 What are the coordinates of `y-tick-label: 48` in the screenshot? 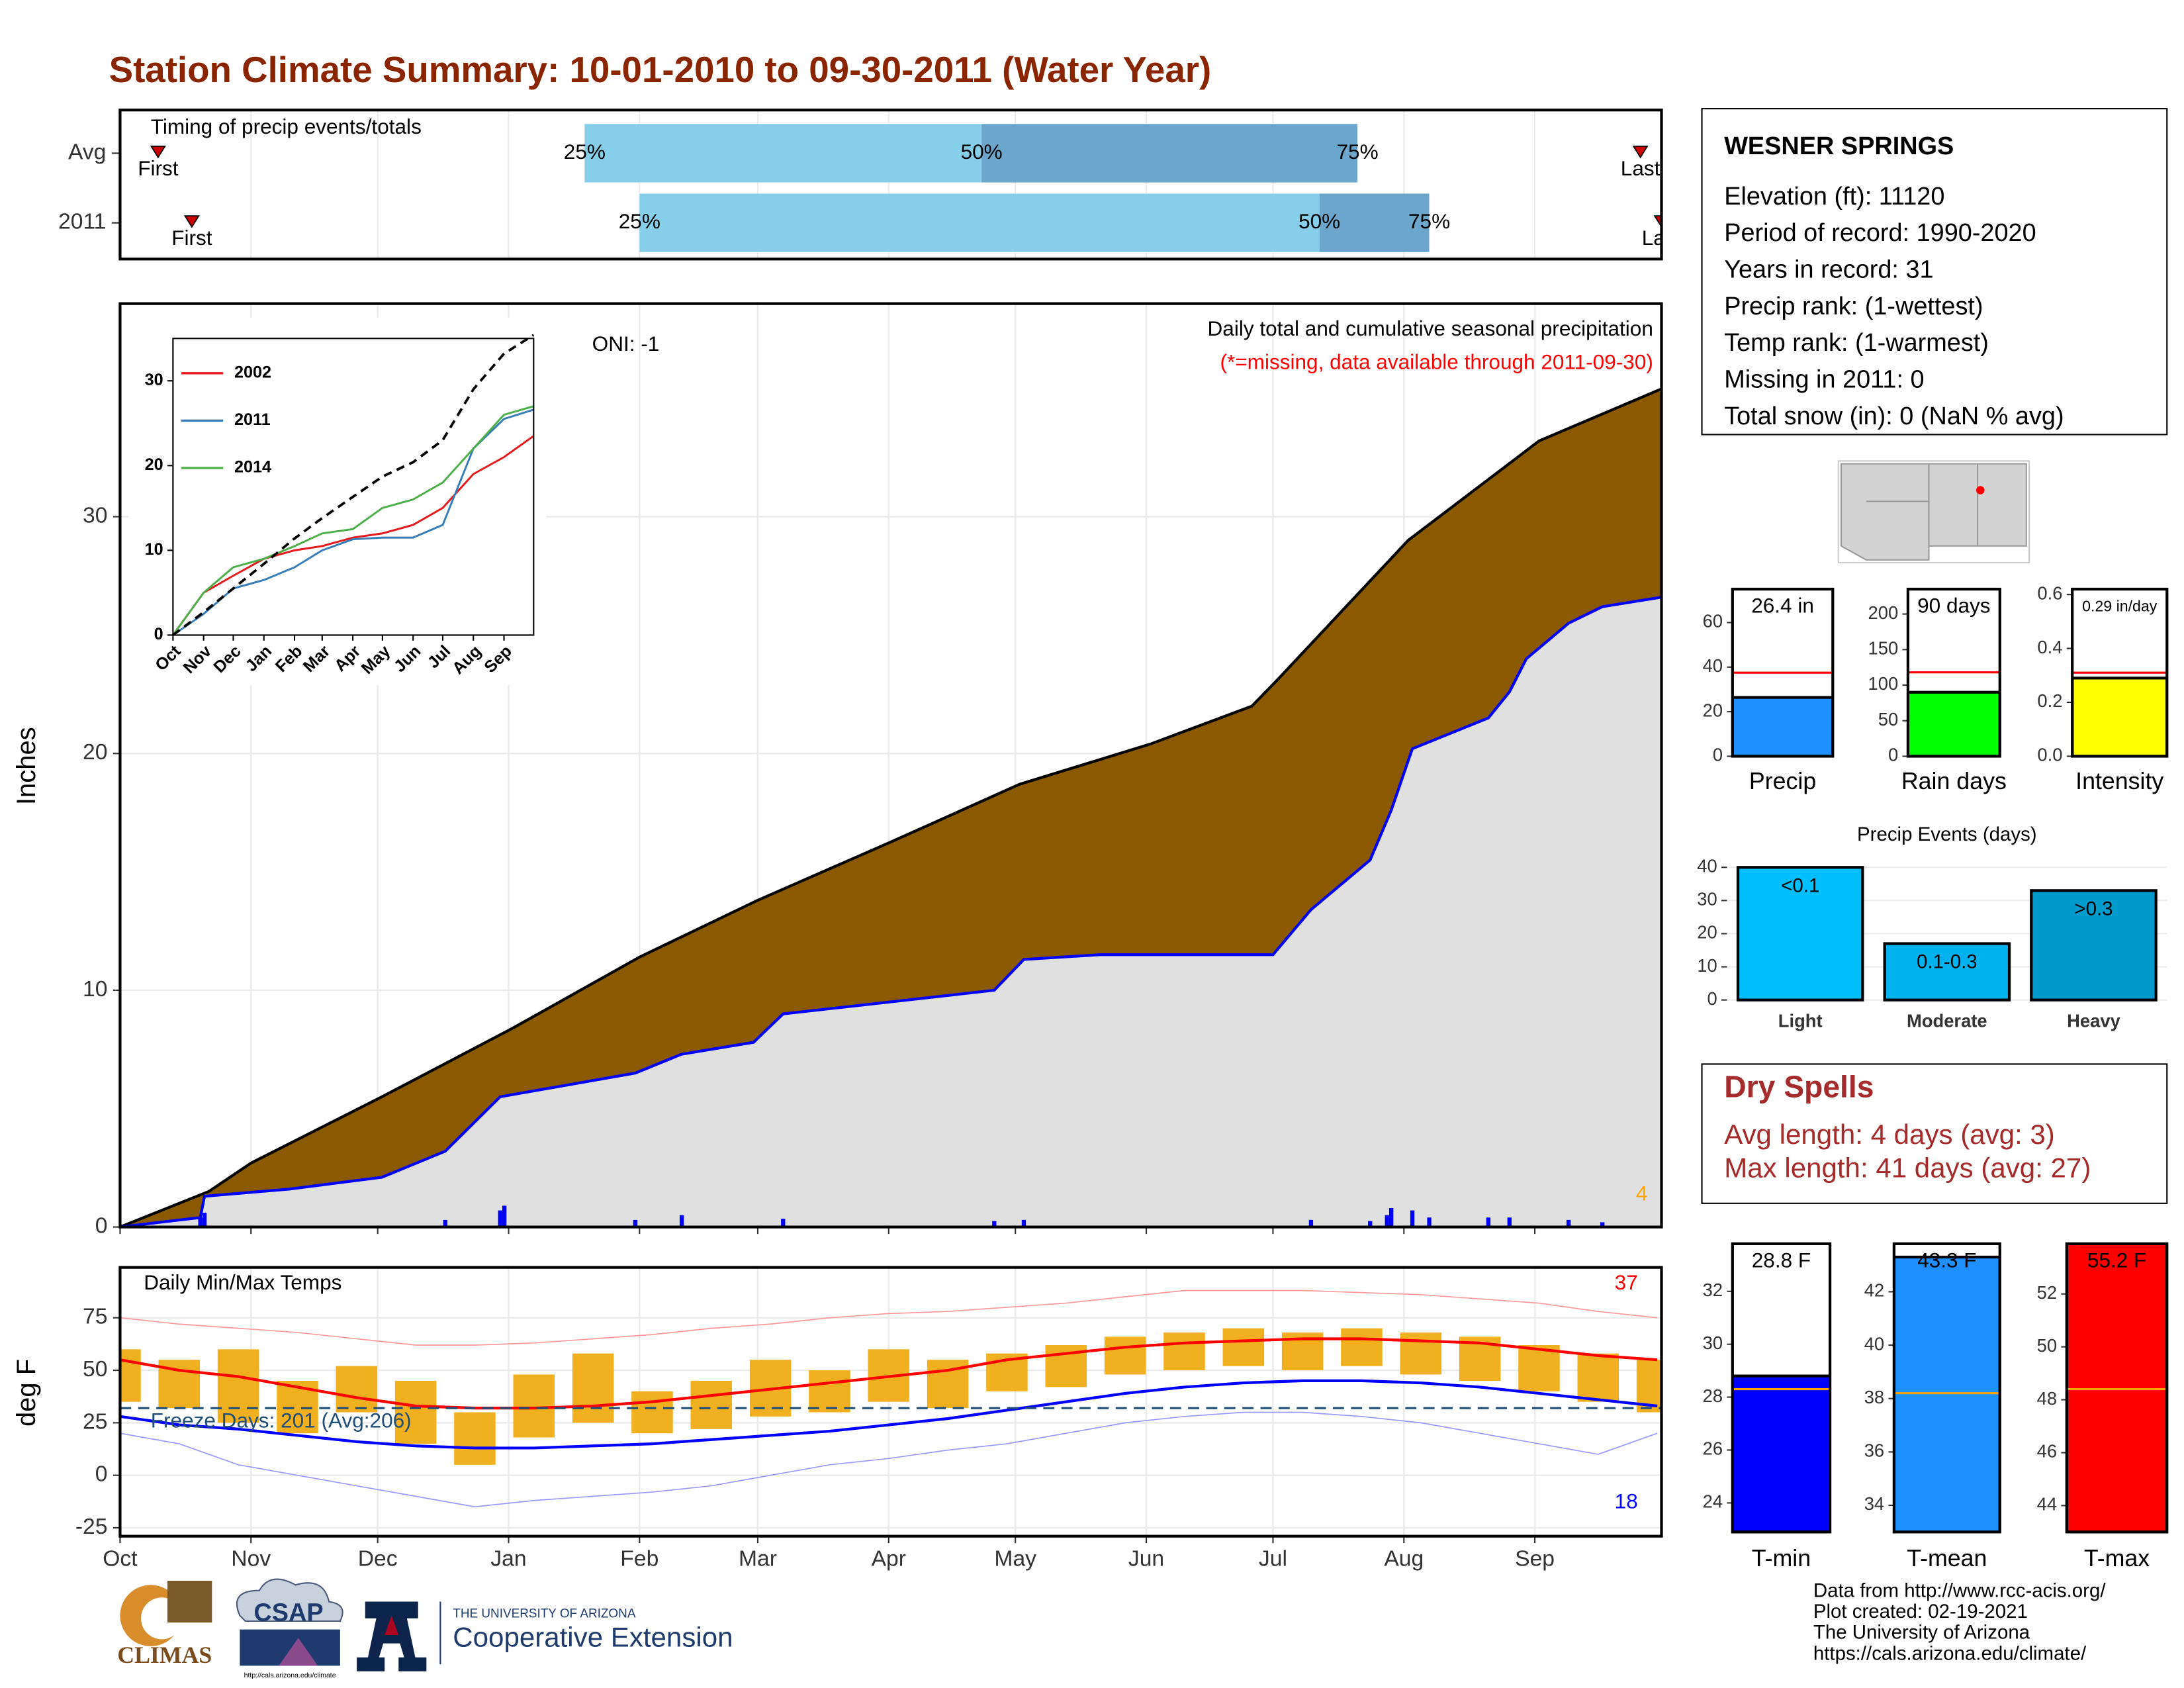 It's located at (2047, 1398).